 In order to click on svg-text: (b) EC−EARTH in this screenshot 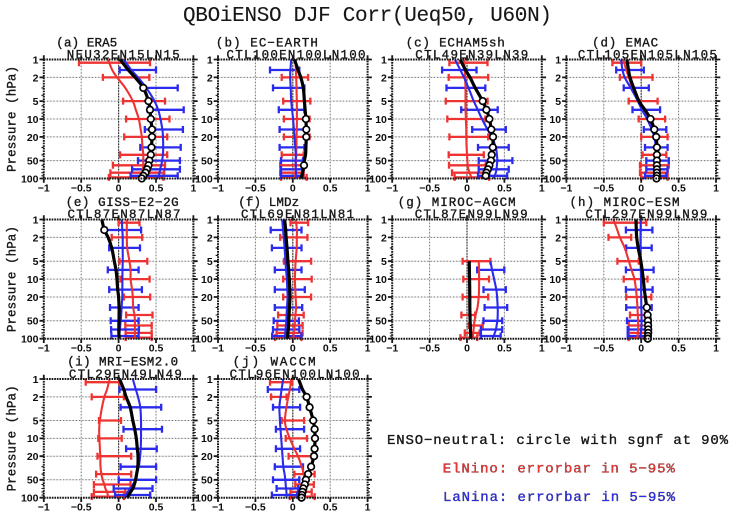, I will do `click(267, 43)`.